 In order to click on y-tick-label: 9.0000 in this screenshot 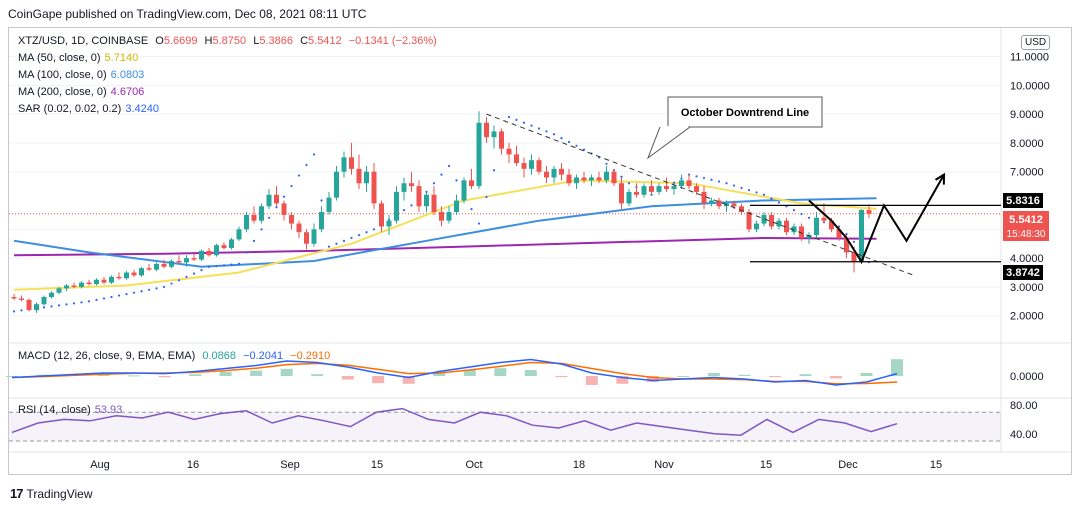, I will do `click(1027, 115)`.